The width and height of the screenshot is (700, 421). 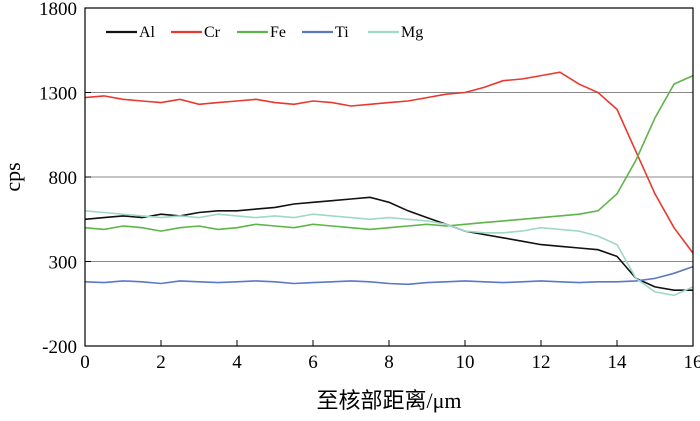 What do you see at coordinates (58, 94) in the screenshot?
I see `y-tick-label: 1300` at bounding box center [58, 94].